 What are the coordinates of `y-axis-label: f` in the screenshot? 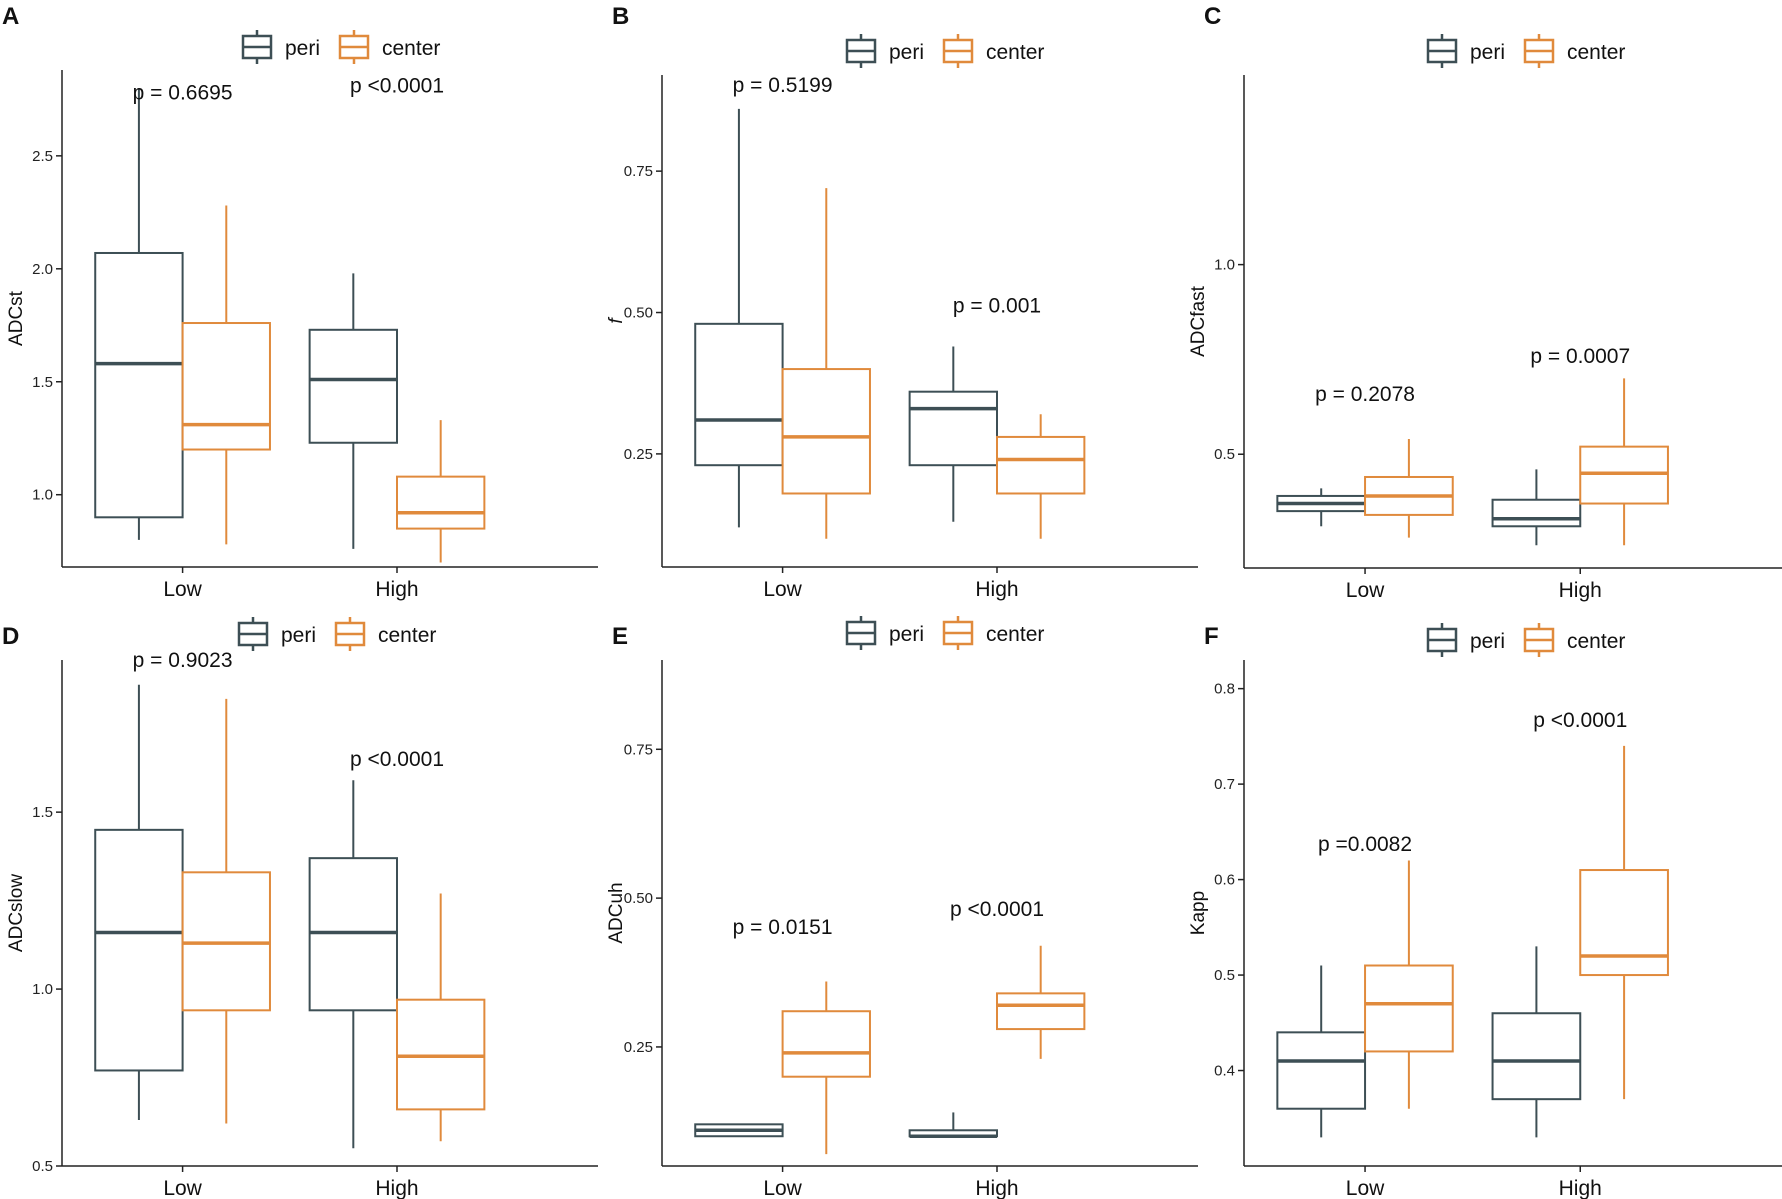 It's located at (616, 320).